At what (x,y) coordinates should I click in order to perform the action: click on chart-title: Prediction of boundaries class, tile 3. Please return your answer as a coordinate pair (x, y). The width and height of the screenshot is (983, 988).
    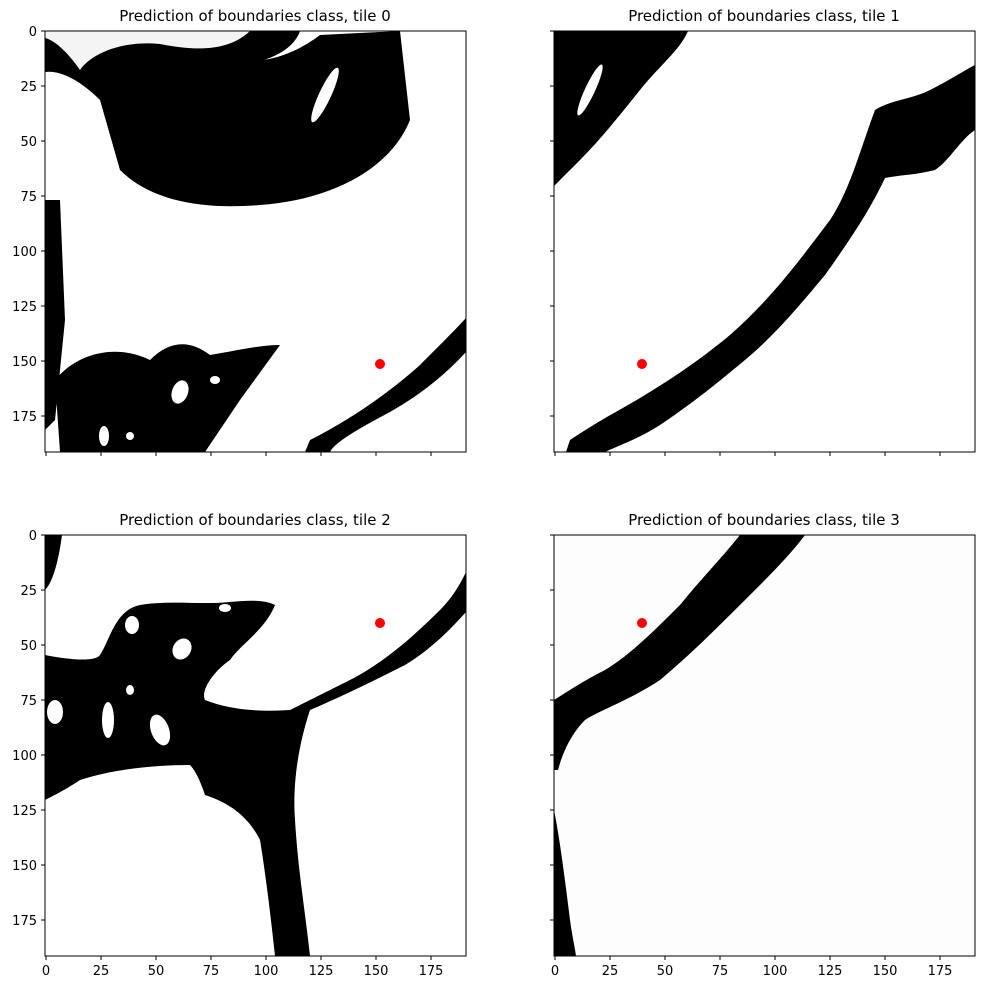
    Looking at the image, I should click on (764, 520).